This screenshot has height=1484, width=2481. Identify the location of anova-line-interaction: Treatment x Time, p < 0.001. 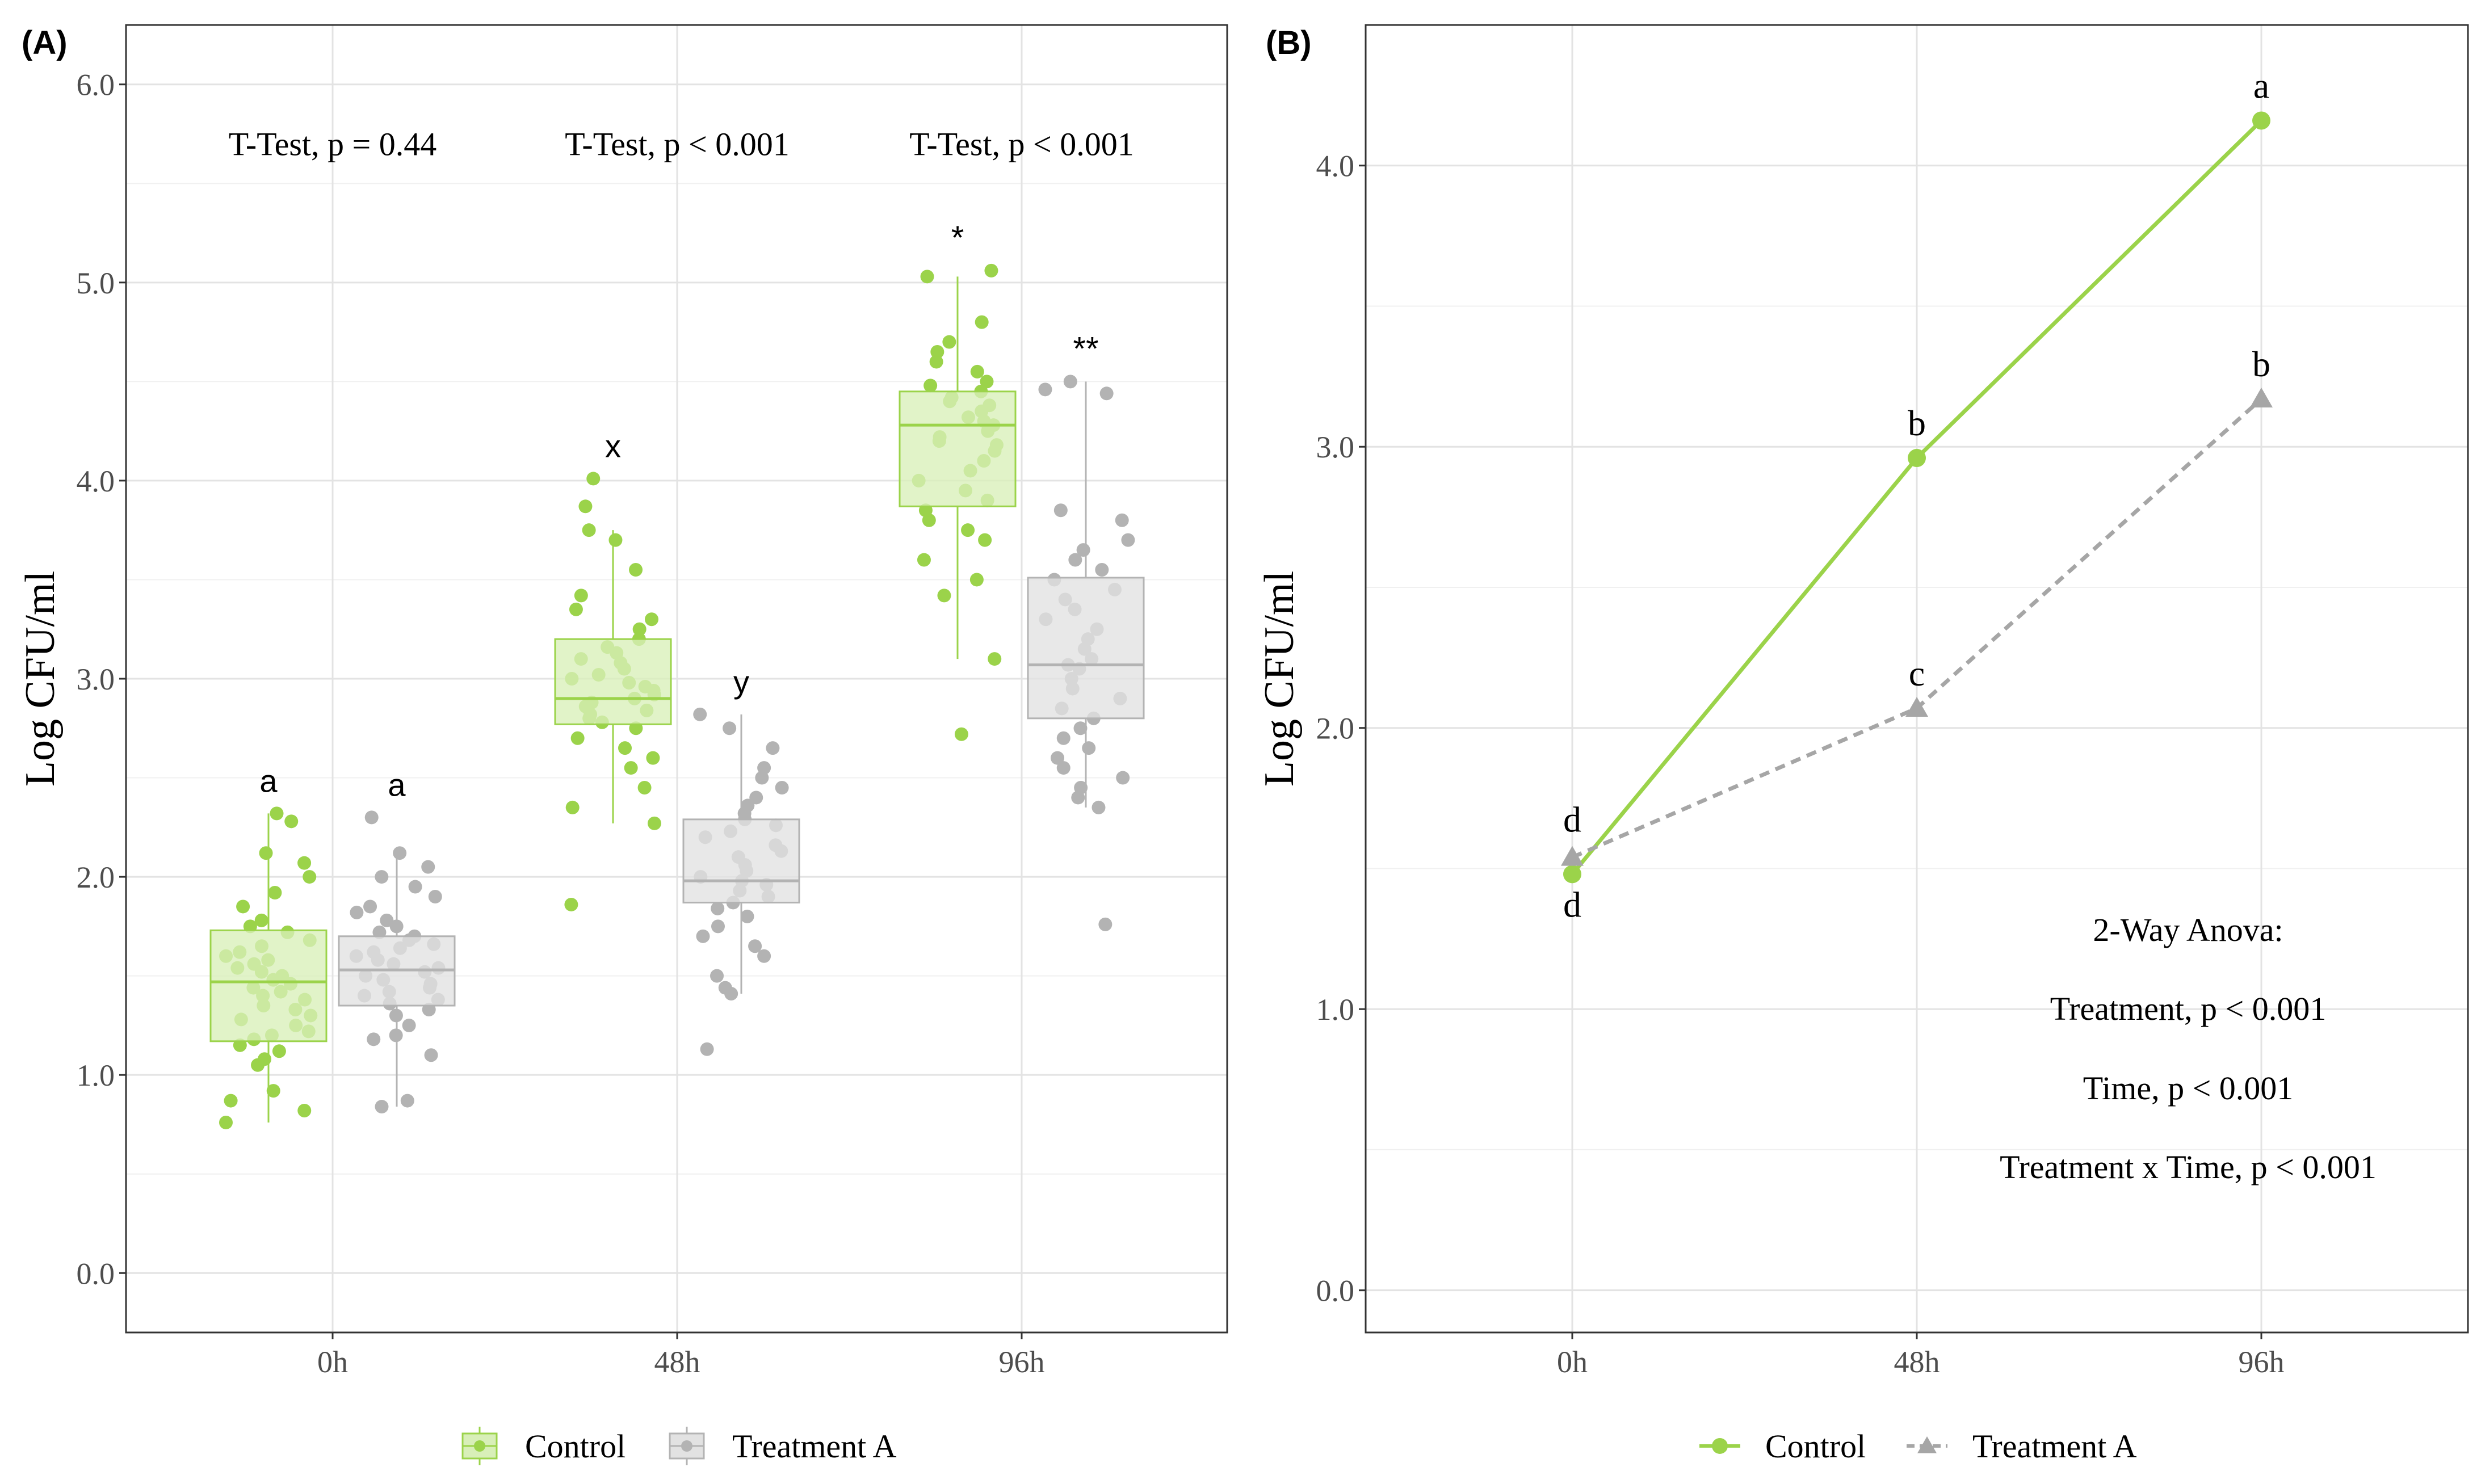
(2188, 1167).